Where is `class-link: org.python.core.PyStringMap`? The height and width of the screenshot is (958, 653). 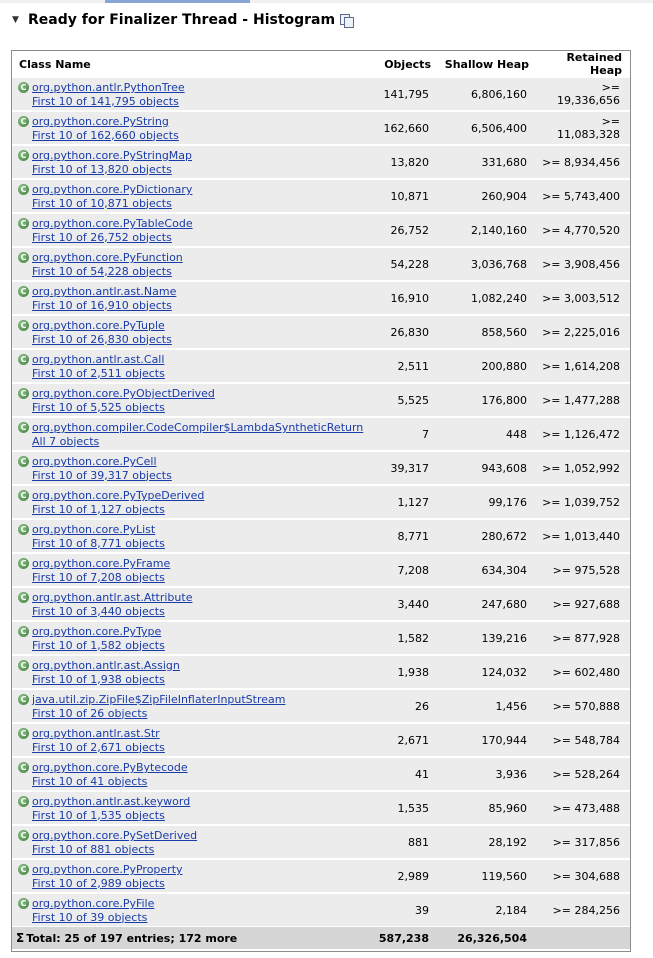
class-link: org.python.core.PyStringMap is located at coordinates (112, 155).